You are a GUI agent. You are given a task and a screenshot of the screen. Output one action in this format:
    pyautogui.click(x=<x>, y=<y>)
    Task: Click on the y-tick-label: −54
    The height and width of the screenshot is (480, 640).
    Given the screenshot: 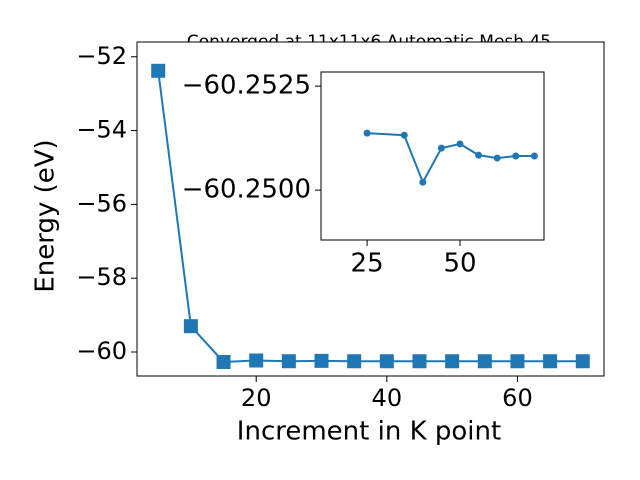 What is the action you would take?
    pyautogui.click(x=101, y=130)
    